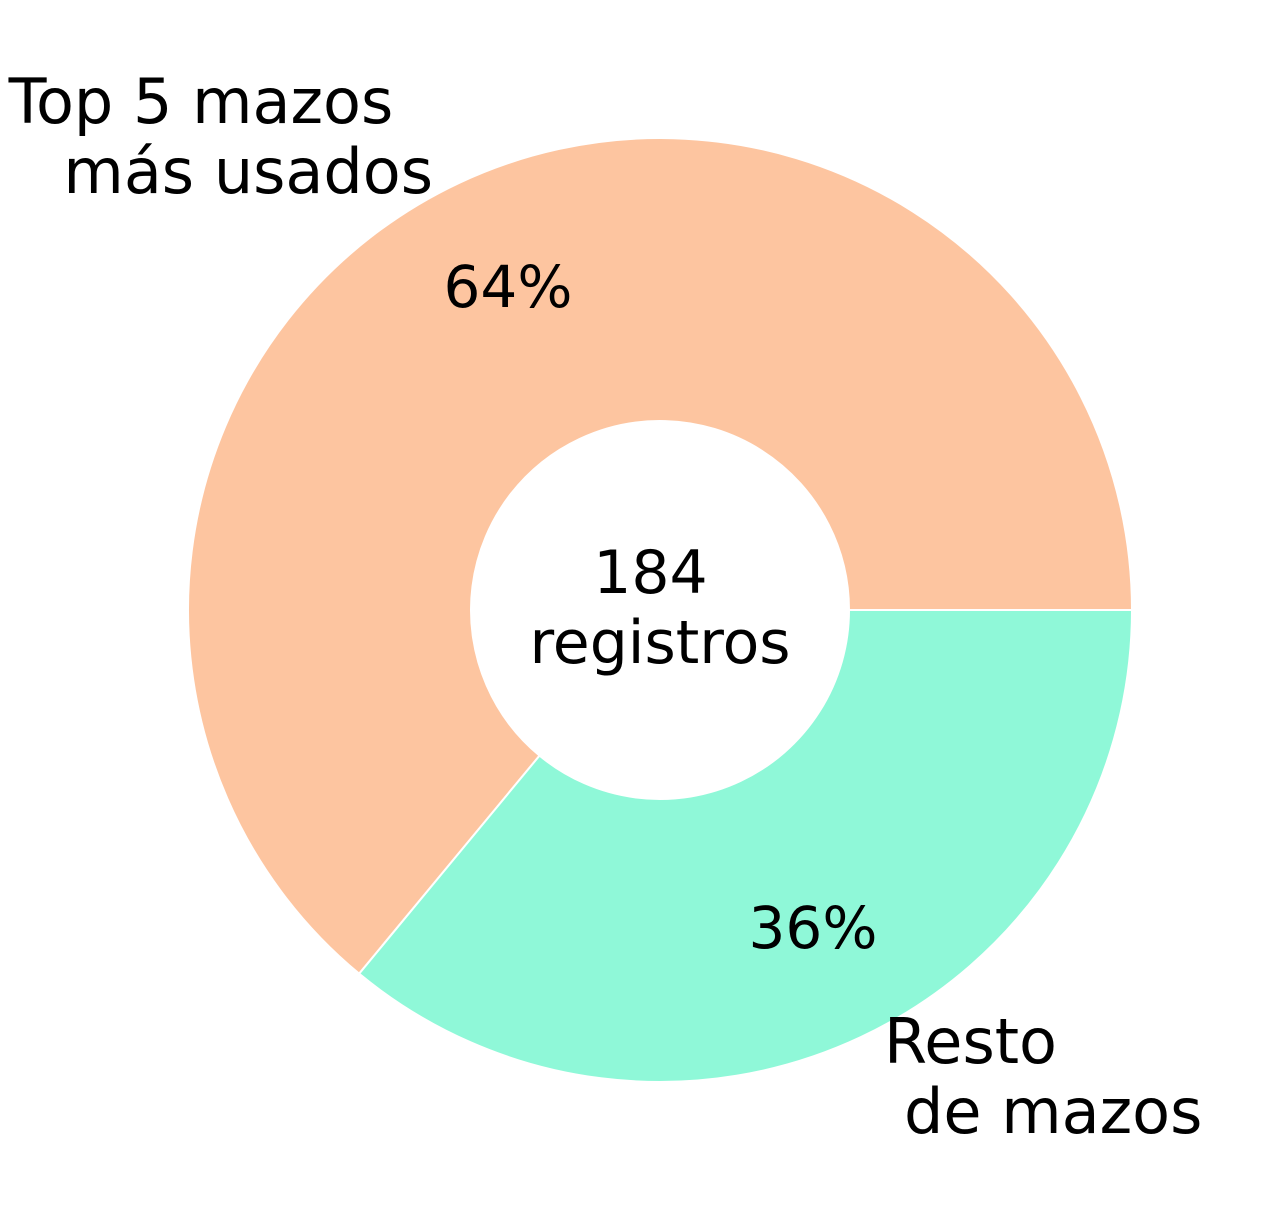 This screenshot has width=1271, height=1221. Describe the element at coordinates (201, 101) in the screenshot. I see `slice-label-top5-line1: Top 5 mazos` at that location.